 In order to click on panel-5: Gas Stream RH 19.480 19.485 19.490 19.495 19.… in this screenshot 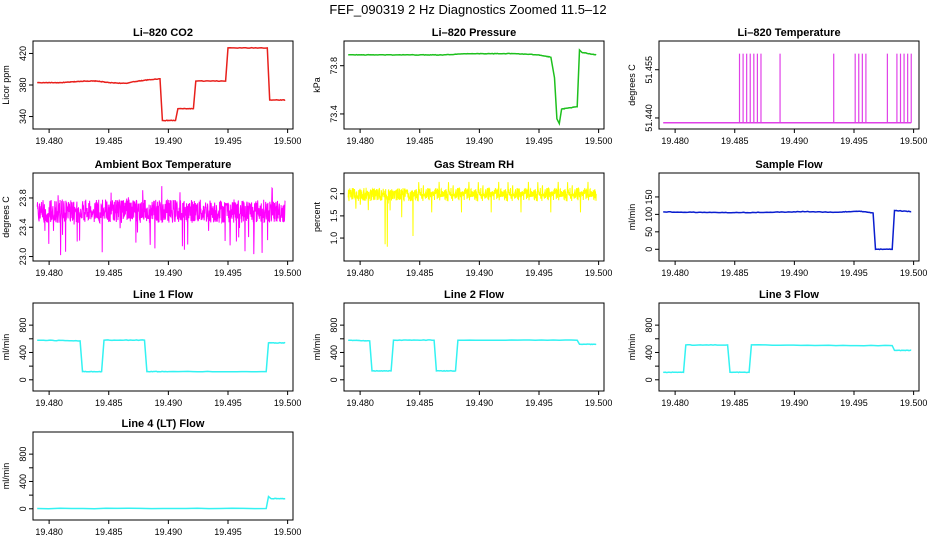, I will do `click(462, 218)`.